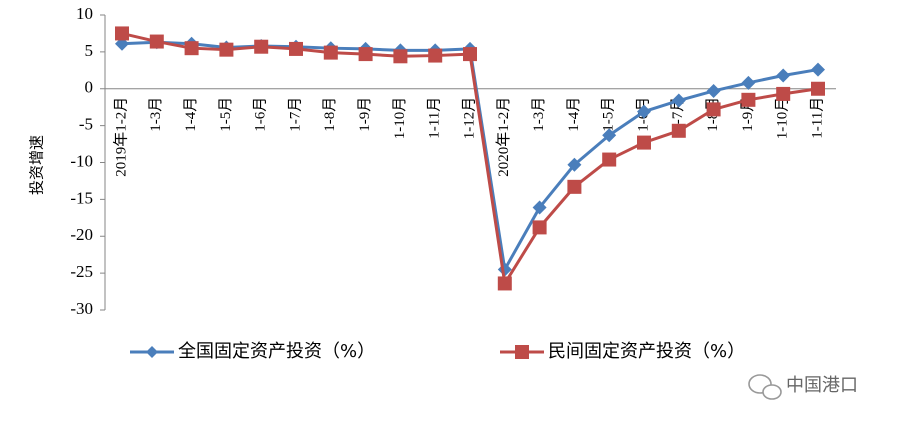 This screenshot has height=427, width=900. Describe the element at coordinates (81, 160) in the screenshot. I see `y-tick-label: -10` at that location.